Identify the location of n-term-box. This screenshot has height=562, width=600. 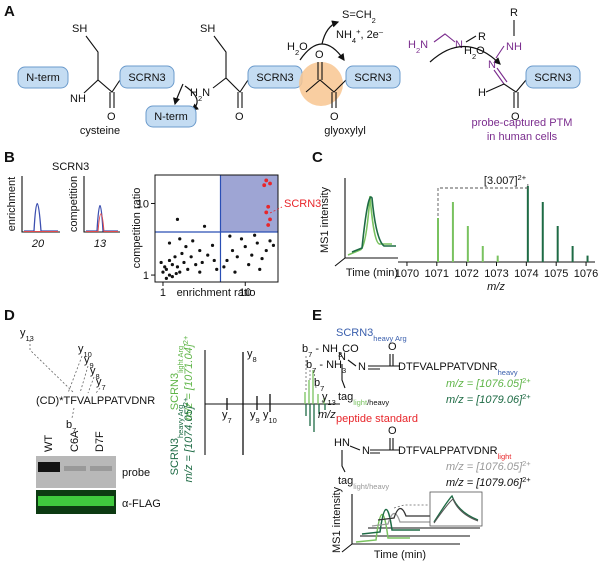
(171, 116).